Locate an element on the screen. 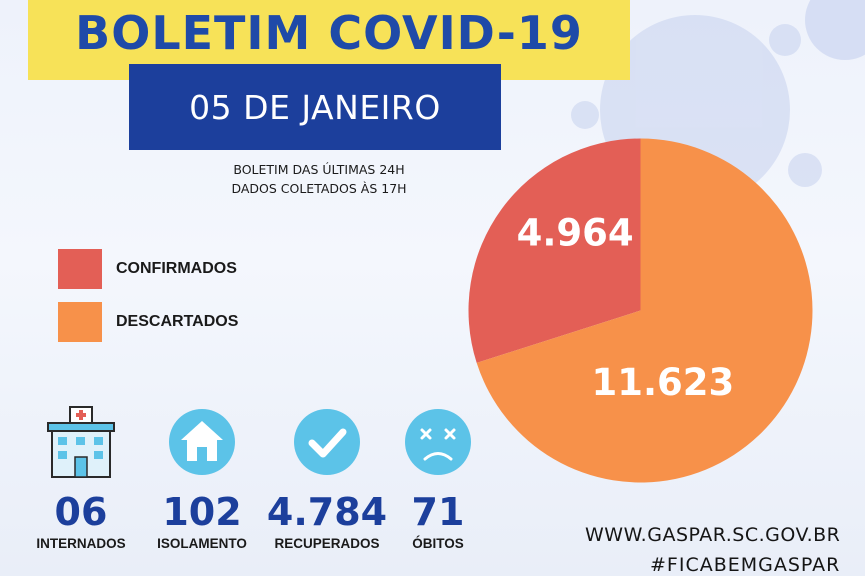 The width and height of the screenshot is (865, 576). stat-label-internados: INTERNADOS is located at coordinates (81, 543).